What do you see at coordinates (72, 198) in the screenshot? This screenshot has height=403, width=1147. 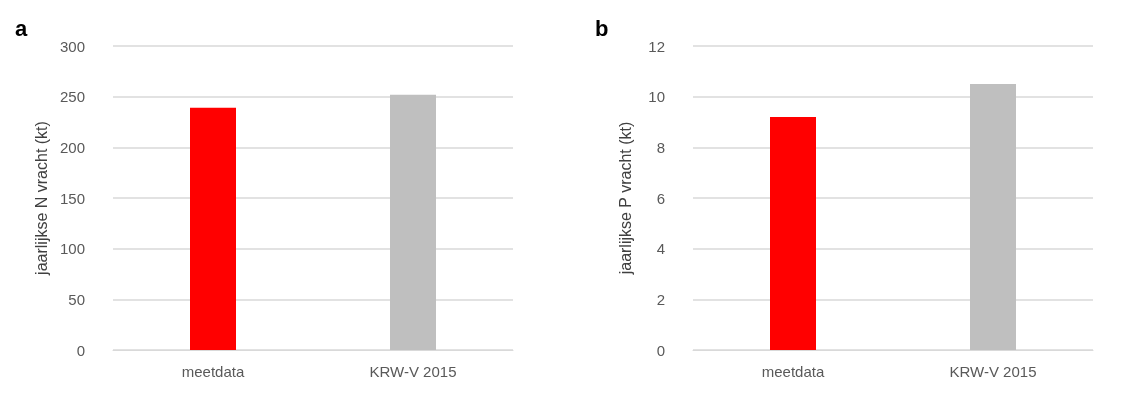 I see `y-tick-label: 150` at bounding box center [72, 198].